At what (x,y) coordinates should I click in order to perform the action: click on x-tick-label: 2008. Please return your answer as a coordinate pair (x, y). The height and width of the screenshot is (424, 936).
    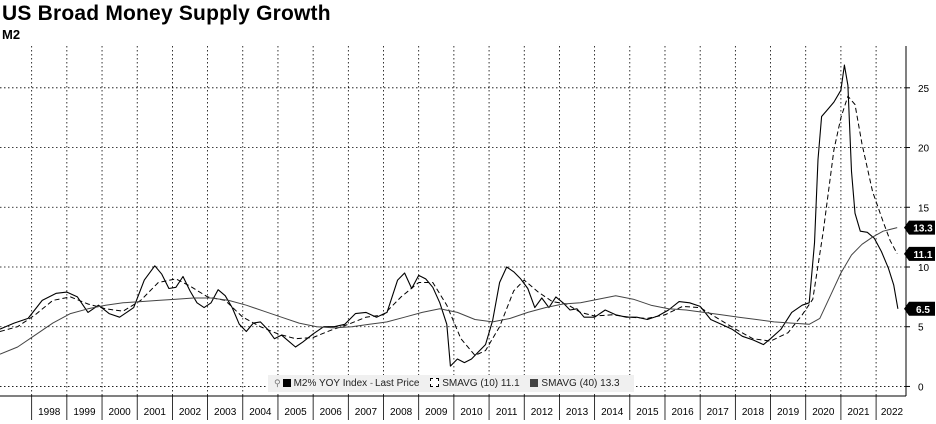
    Looking at the image, I should click on (401, 412).